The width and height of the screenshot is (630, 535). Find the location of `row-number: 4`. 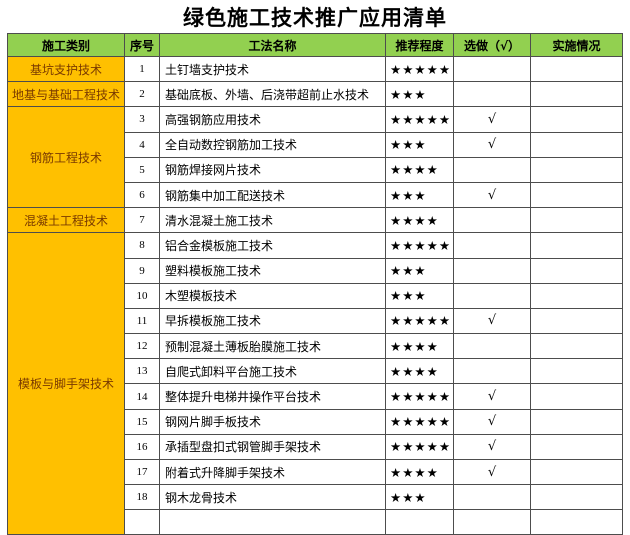

row-number: 4 is located at coordinates (142, 144).